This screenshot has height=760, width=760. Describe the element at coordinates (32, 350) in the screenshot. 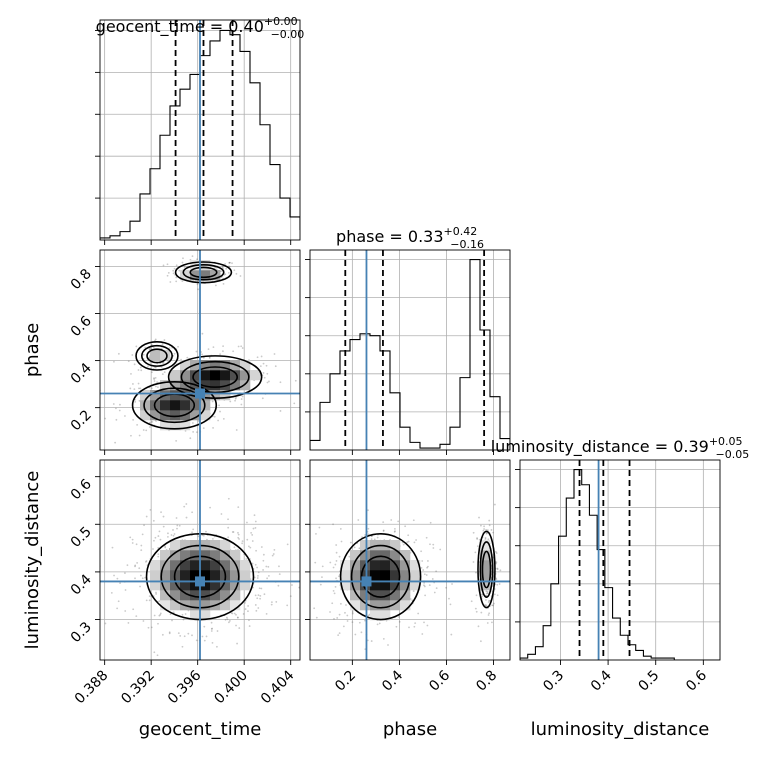

I see `y-axis-label-phase: phase` at that location.